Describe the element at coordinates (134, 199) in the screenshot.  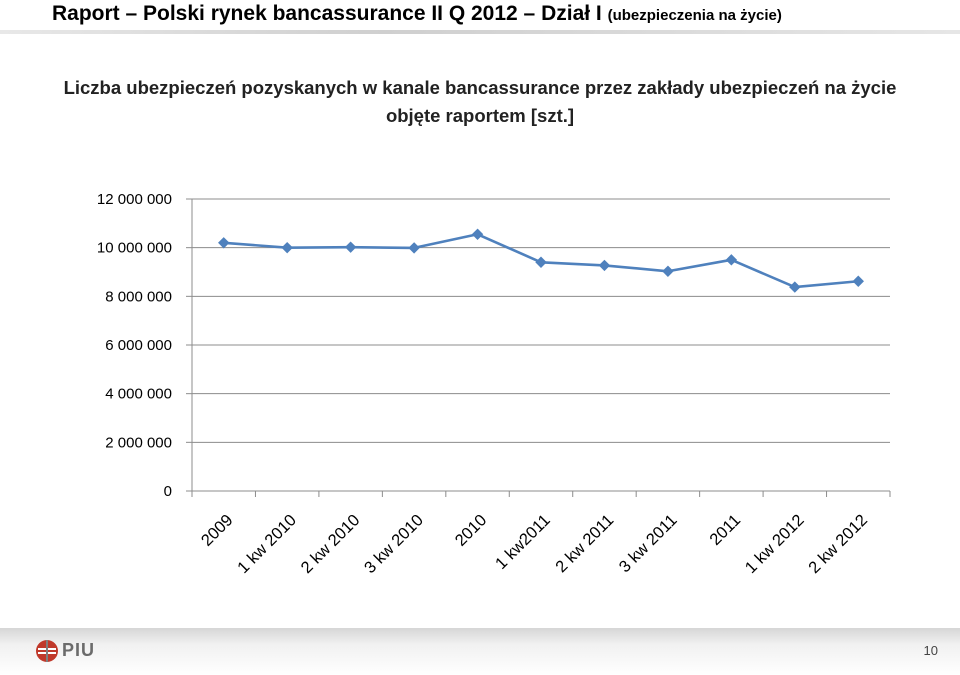
I see `y-tick-label: 12 000 000` at that location.